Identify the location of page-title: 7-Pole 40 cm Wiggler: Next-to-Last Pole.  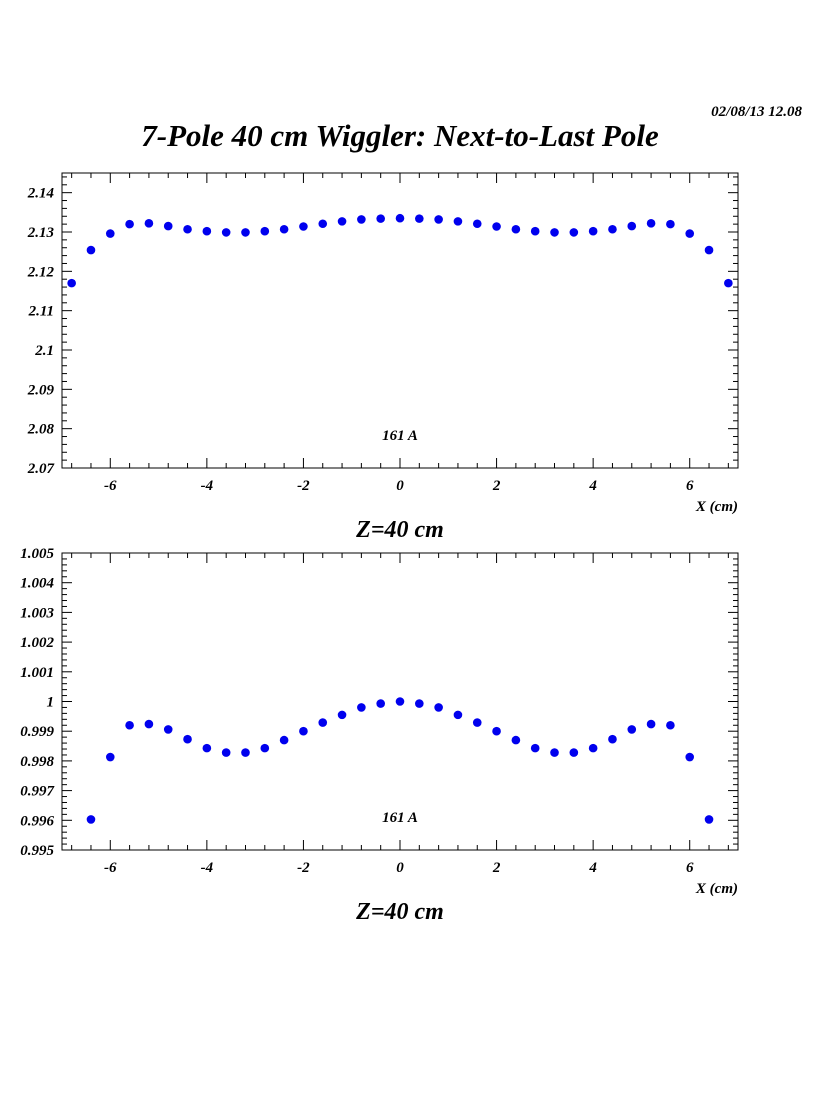
(400, 135).